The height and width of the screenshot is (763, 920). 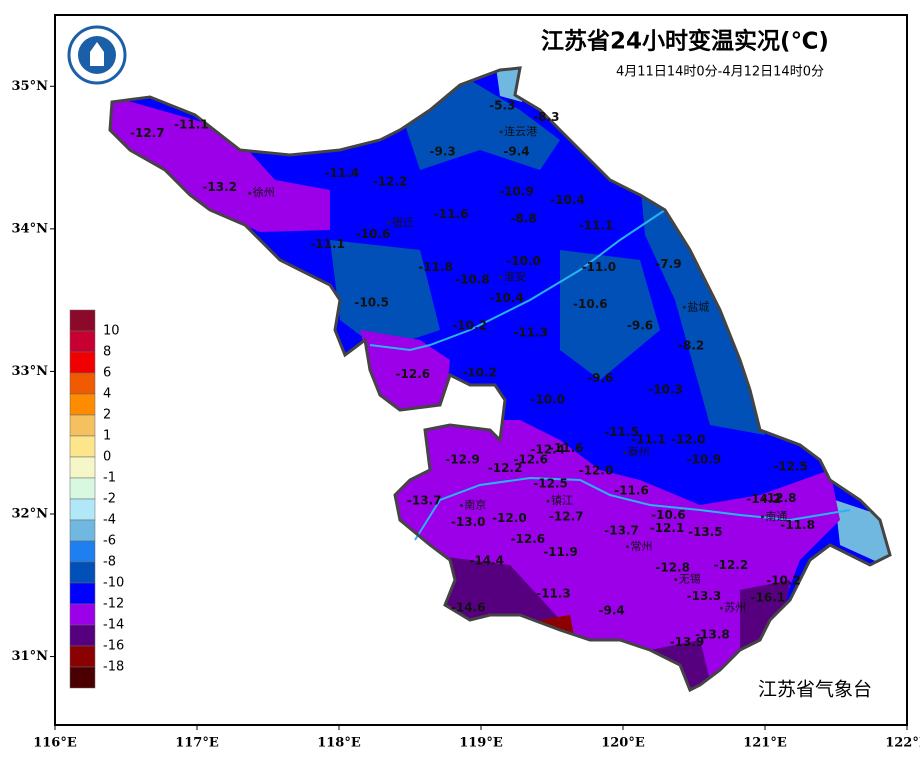 I want to click on x-tick-label: 118°E, so click(x=339, y=743).